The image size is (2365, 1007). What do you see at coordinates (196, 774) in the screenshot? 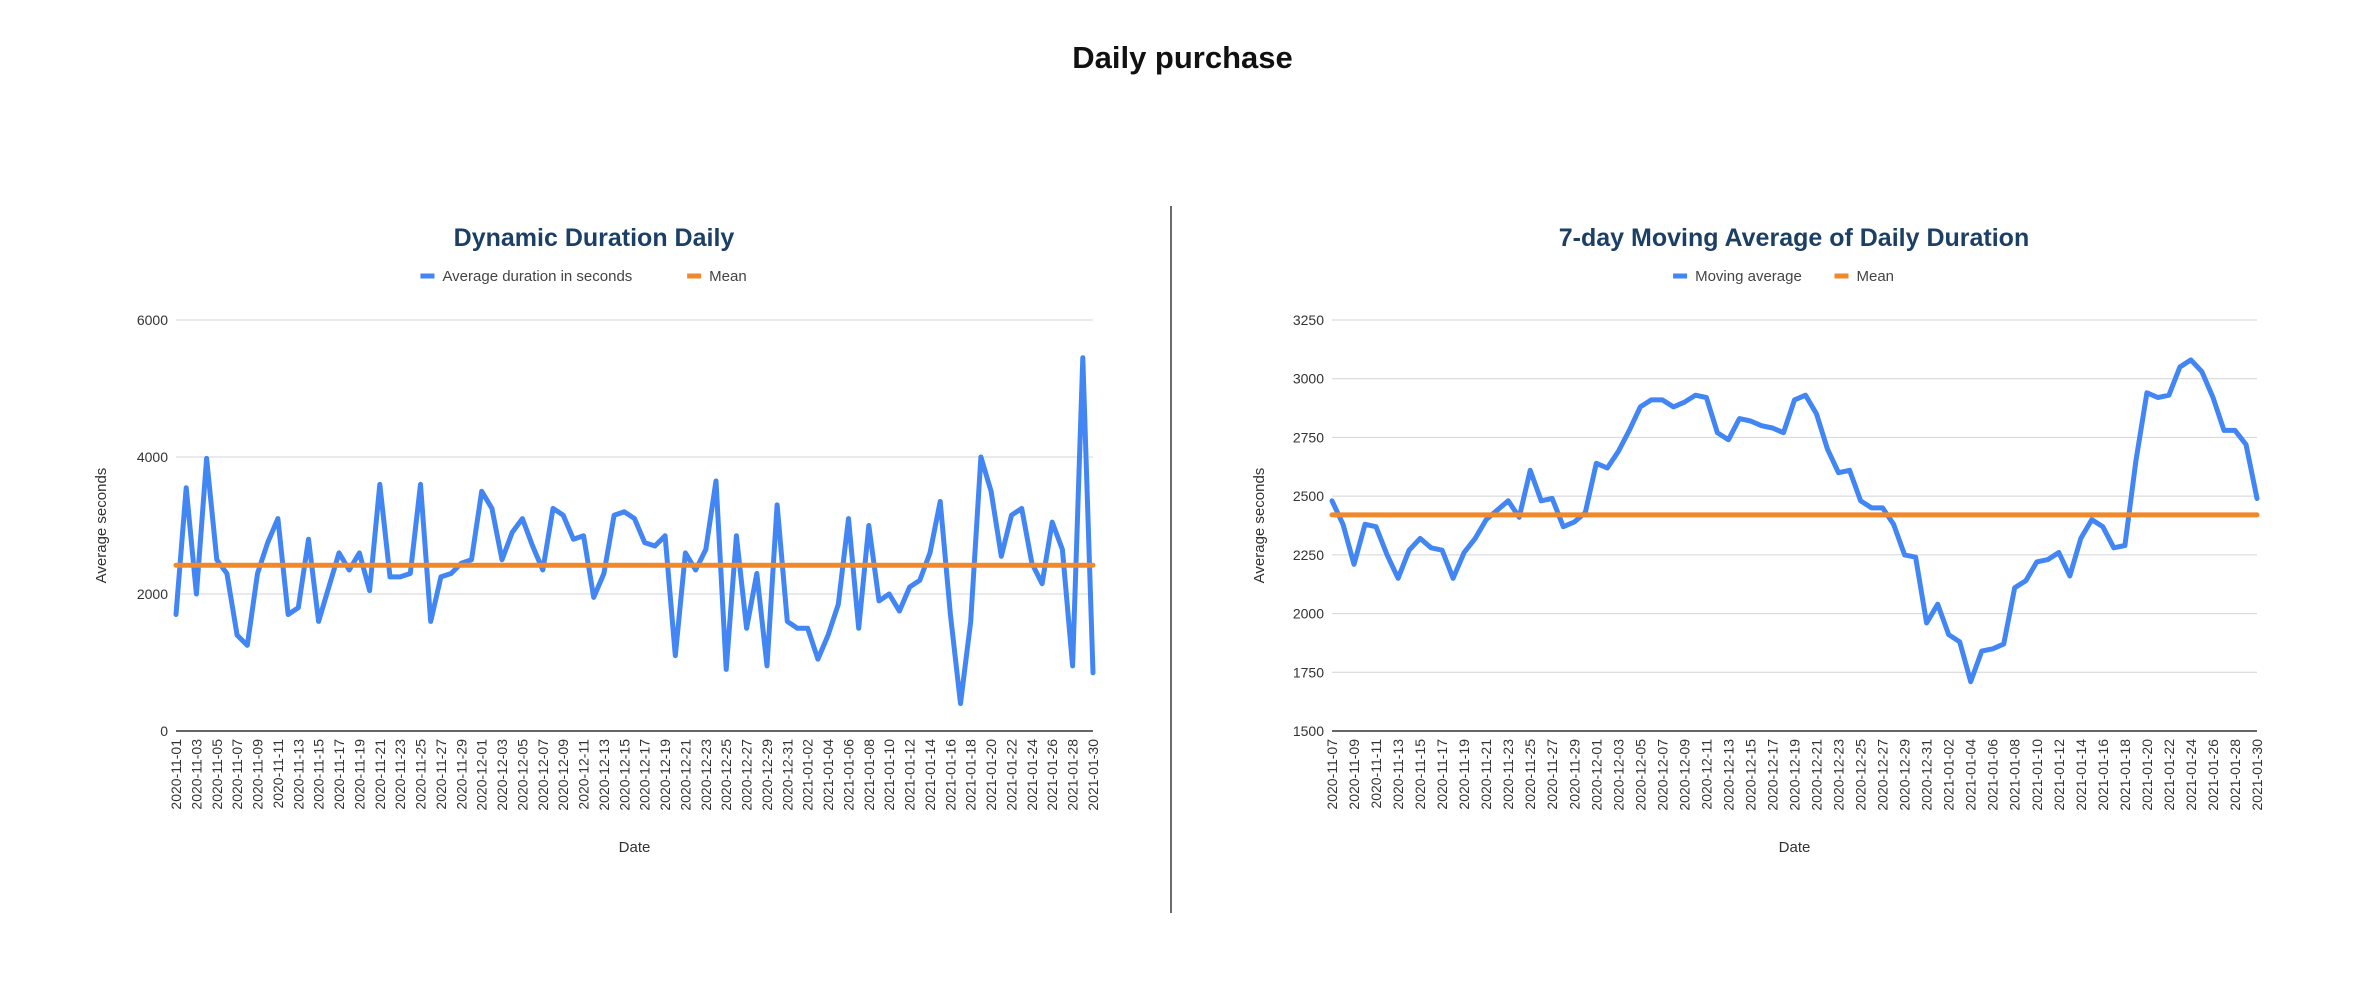
I see `x-tick-label: 2020-11-03` at bounding box center [196, 774].